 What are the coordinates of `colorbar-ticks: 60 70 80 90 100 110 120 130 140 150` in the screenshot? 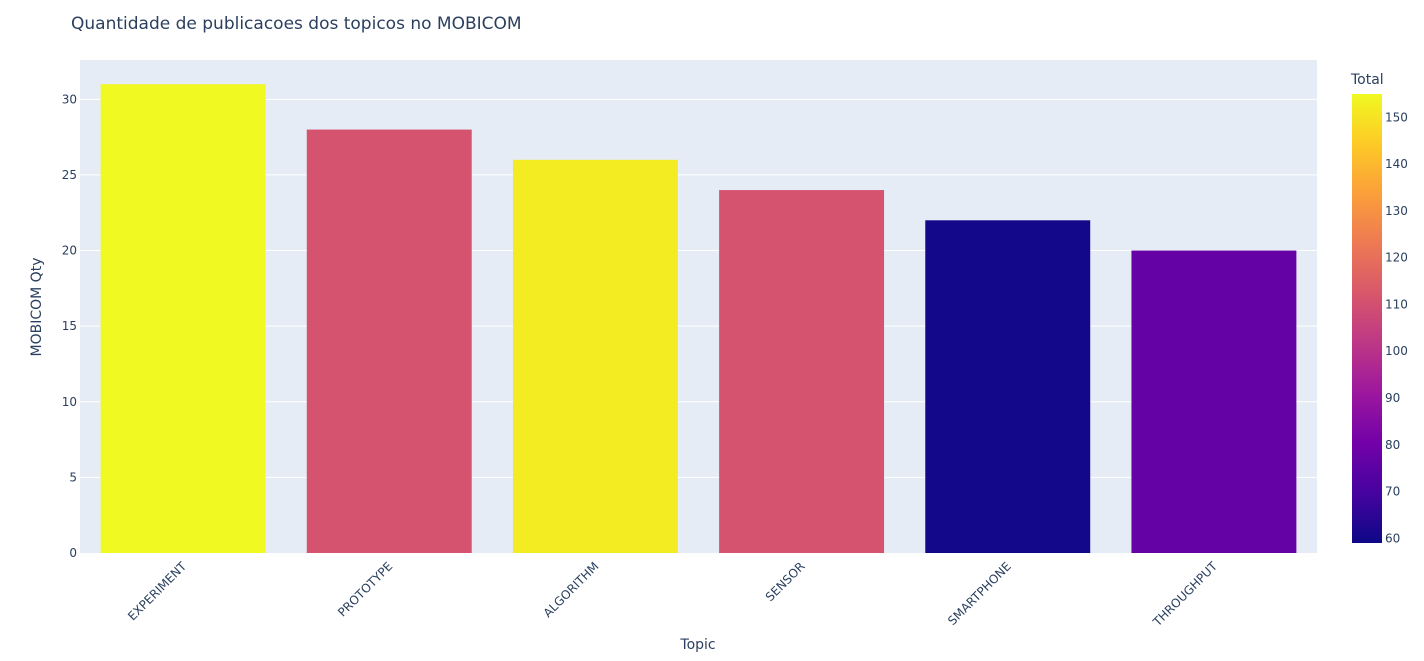 It's located at (1396, 327).